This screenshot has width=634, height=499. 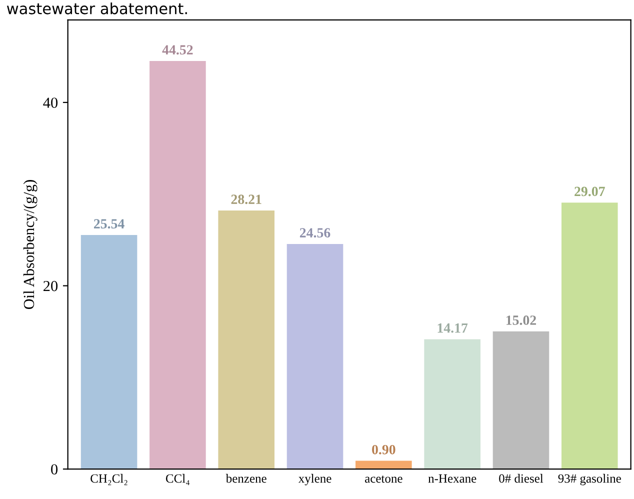 I want to click on data-label: 44.52, so click(x=177, y=50).